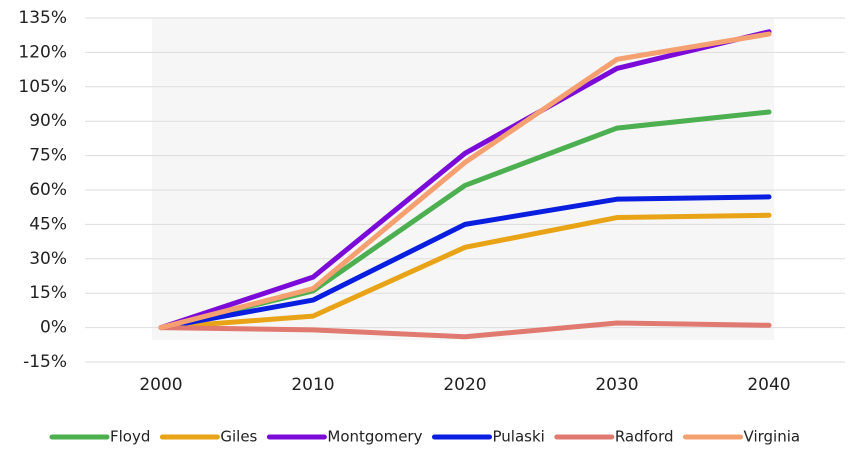 The image size is (859, 449). Describe the element at coordinates (374, 437) in the screenshot. I see `legend-label: Montgomery` at that location.